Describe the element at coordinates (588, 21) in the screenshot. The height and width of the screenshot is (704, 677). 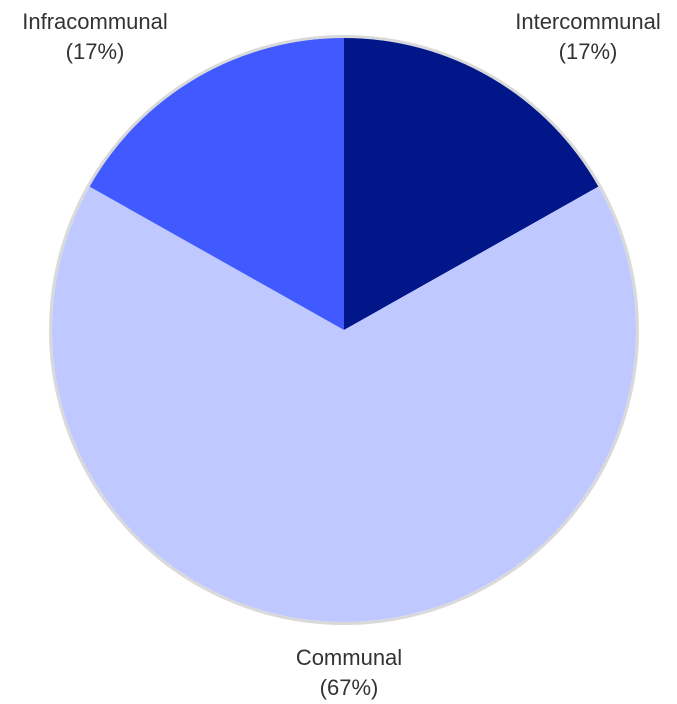
I see `slice-name-intercommunal: Intercommunal` at that location.